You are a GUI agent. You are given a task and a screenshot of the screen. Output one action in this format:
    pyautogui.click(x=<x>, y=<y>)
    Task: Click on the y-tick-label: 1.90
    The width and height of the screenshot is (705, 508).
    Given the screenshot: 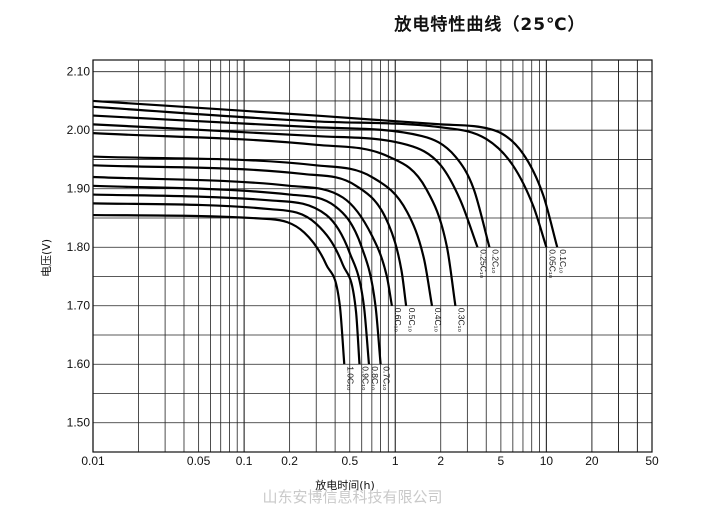 What is the action you would take?
    pyautogui.click(x=79, y=189)
    